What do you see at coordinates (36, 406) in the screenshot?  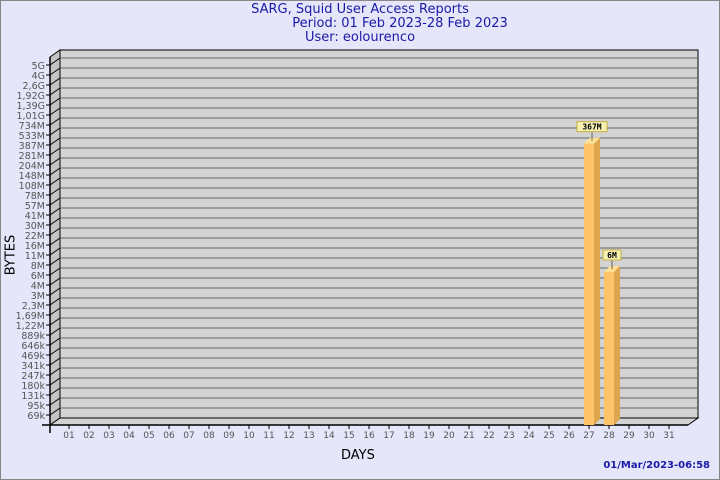 I see `y-tick-label: 95k` at bounding box center [36, 406].